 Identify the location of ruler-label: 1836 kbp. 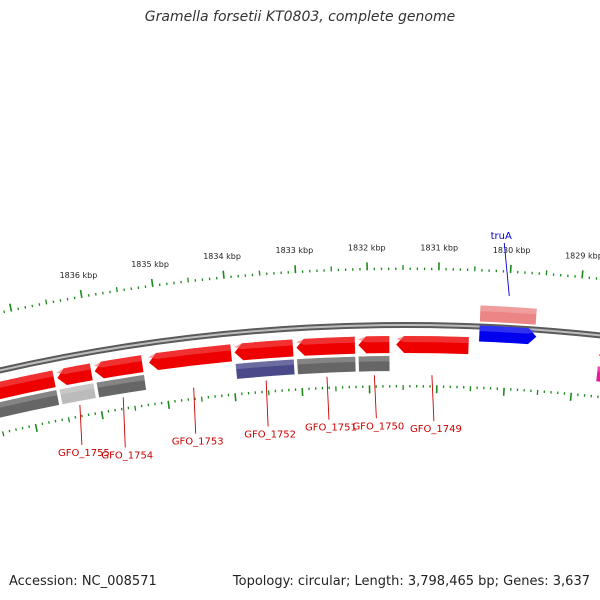
(79, 275).